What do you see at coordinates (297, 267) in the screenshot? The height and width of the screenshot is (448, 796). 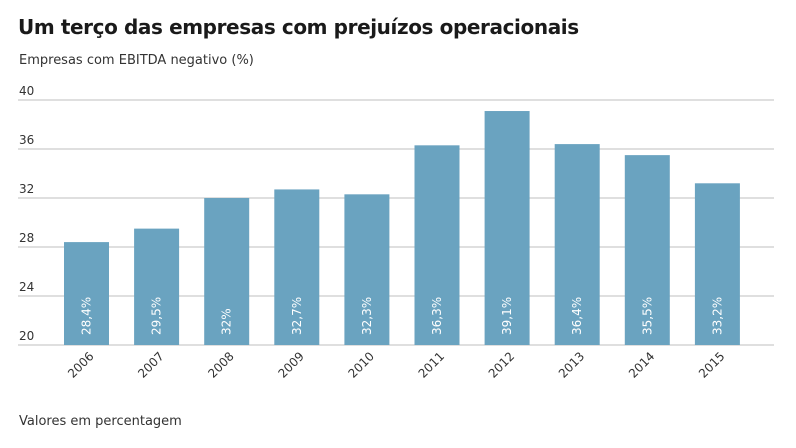 I see `bar-2009` at bounding box center [297, 267].